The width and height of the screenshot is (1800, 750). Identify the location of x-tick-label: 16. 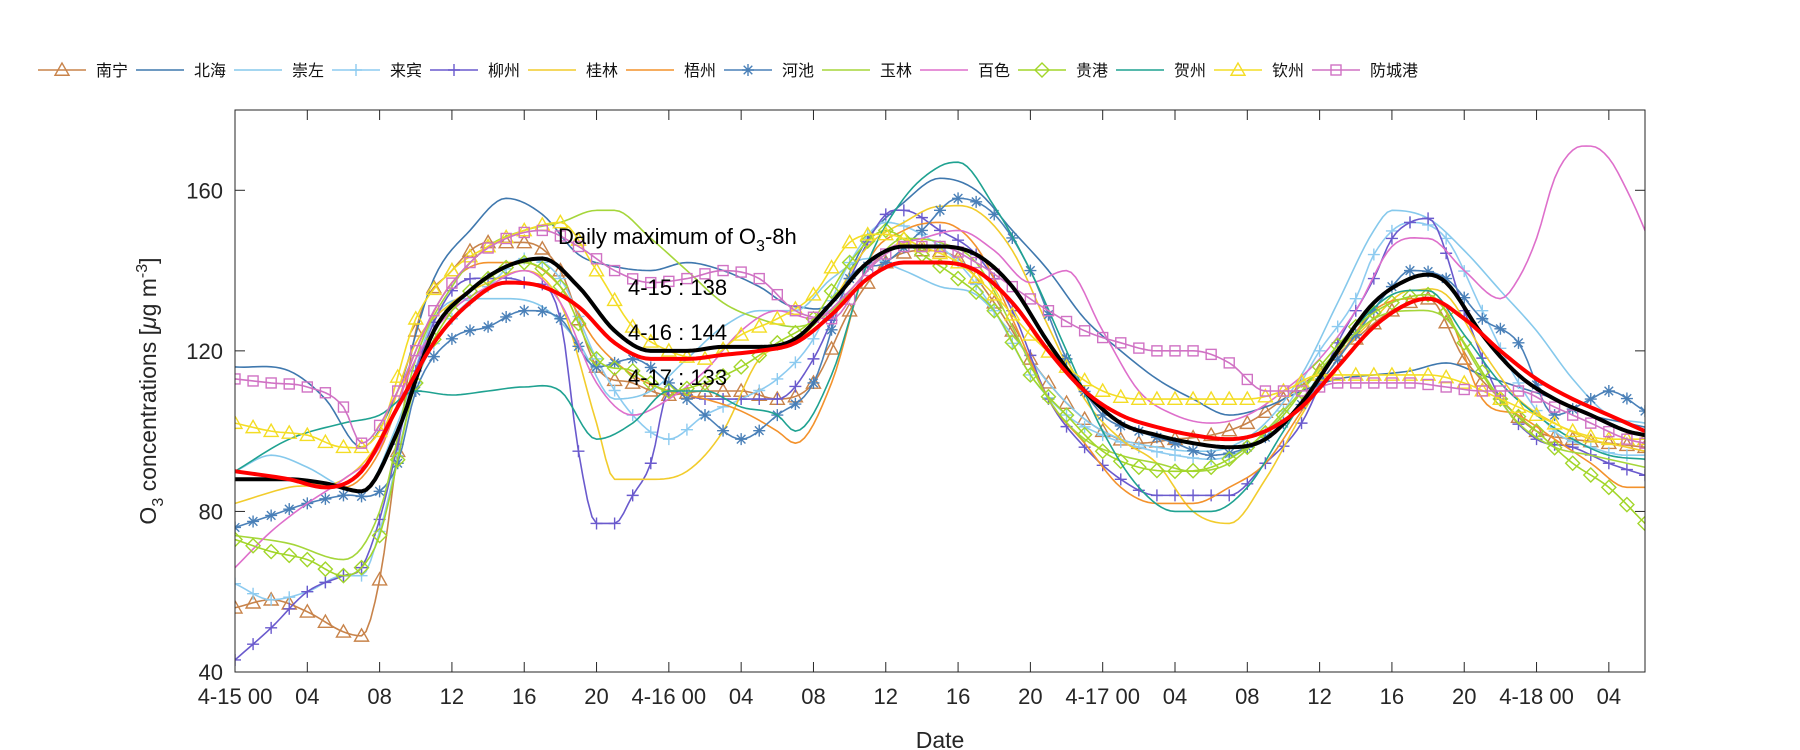
(958, 696).